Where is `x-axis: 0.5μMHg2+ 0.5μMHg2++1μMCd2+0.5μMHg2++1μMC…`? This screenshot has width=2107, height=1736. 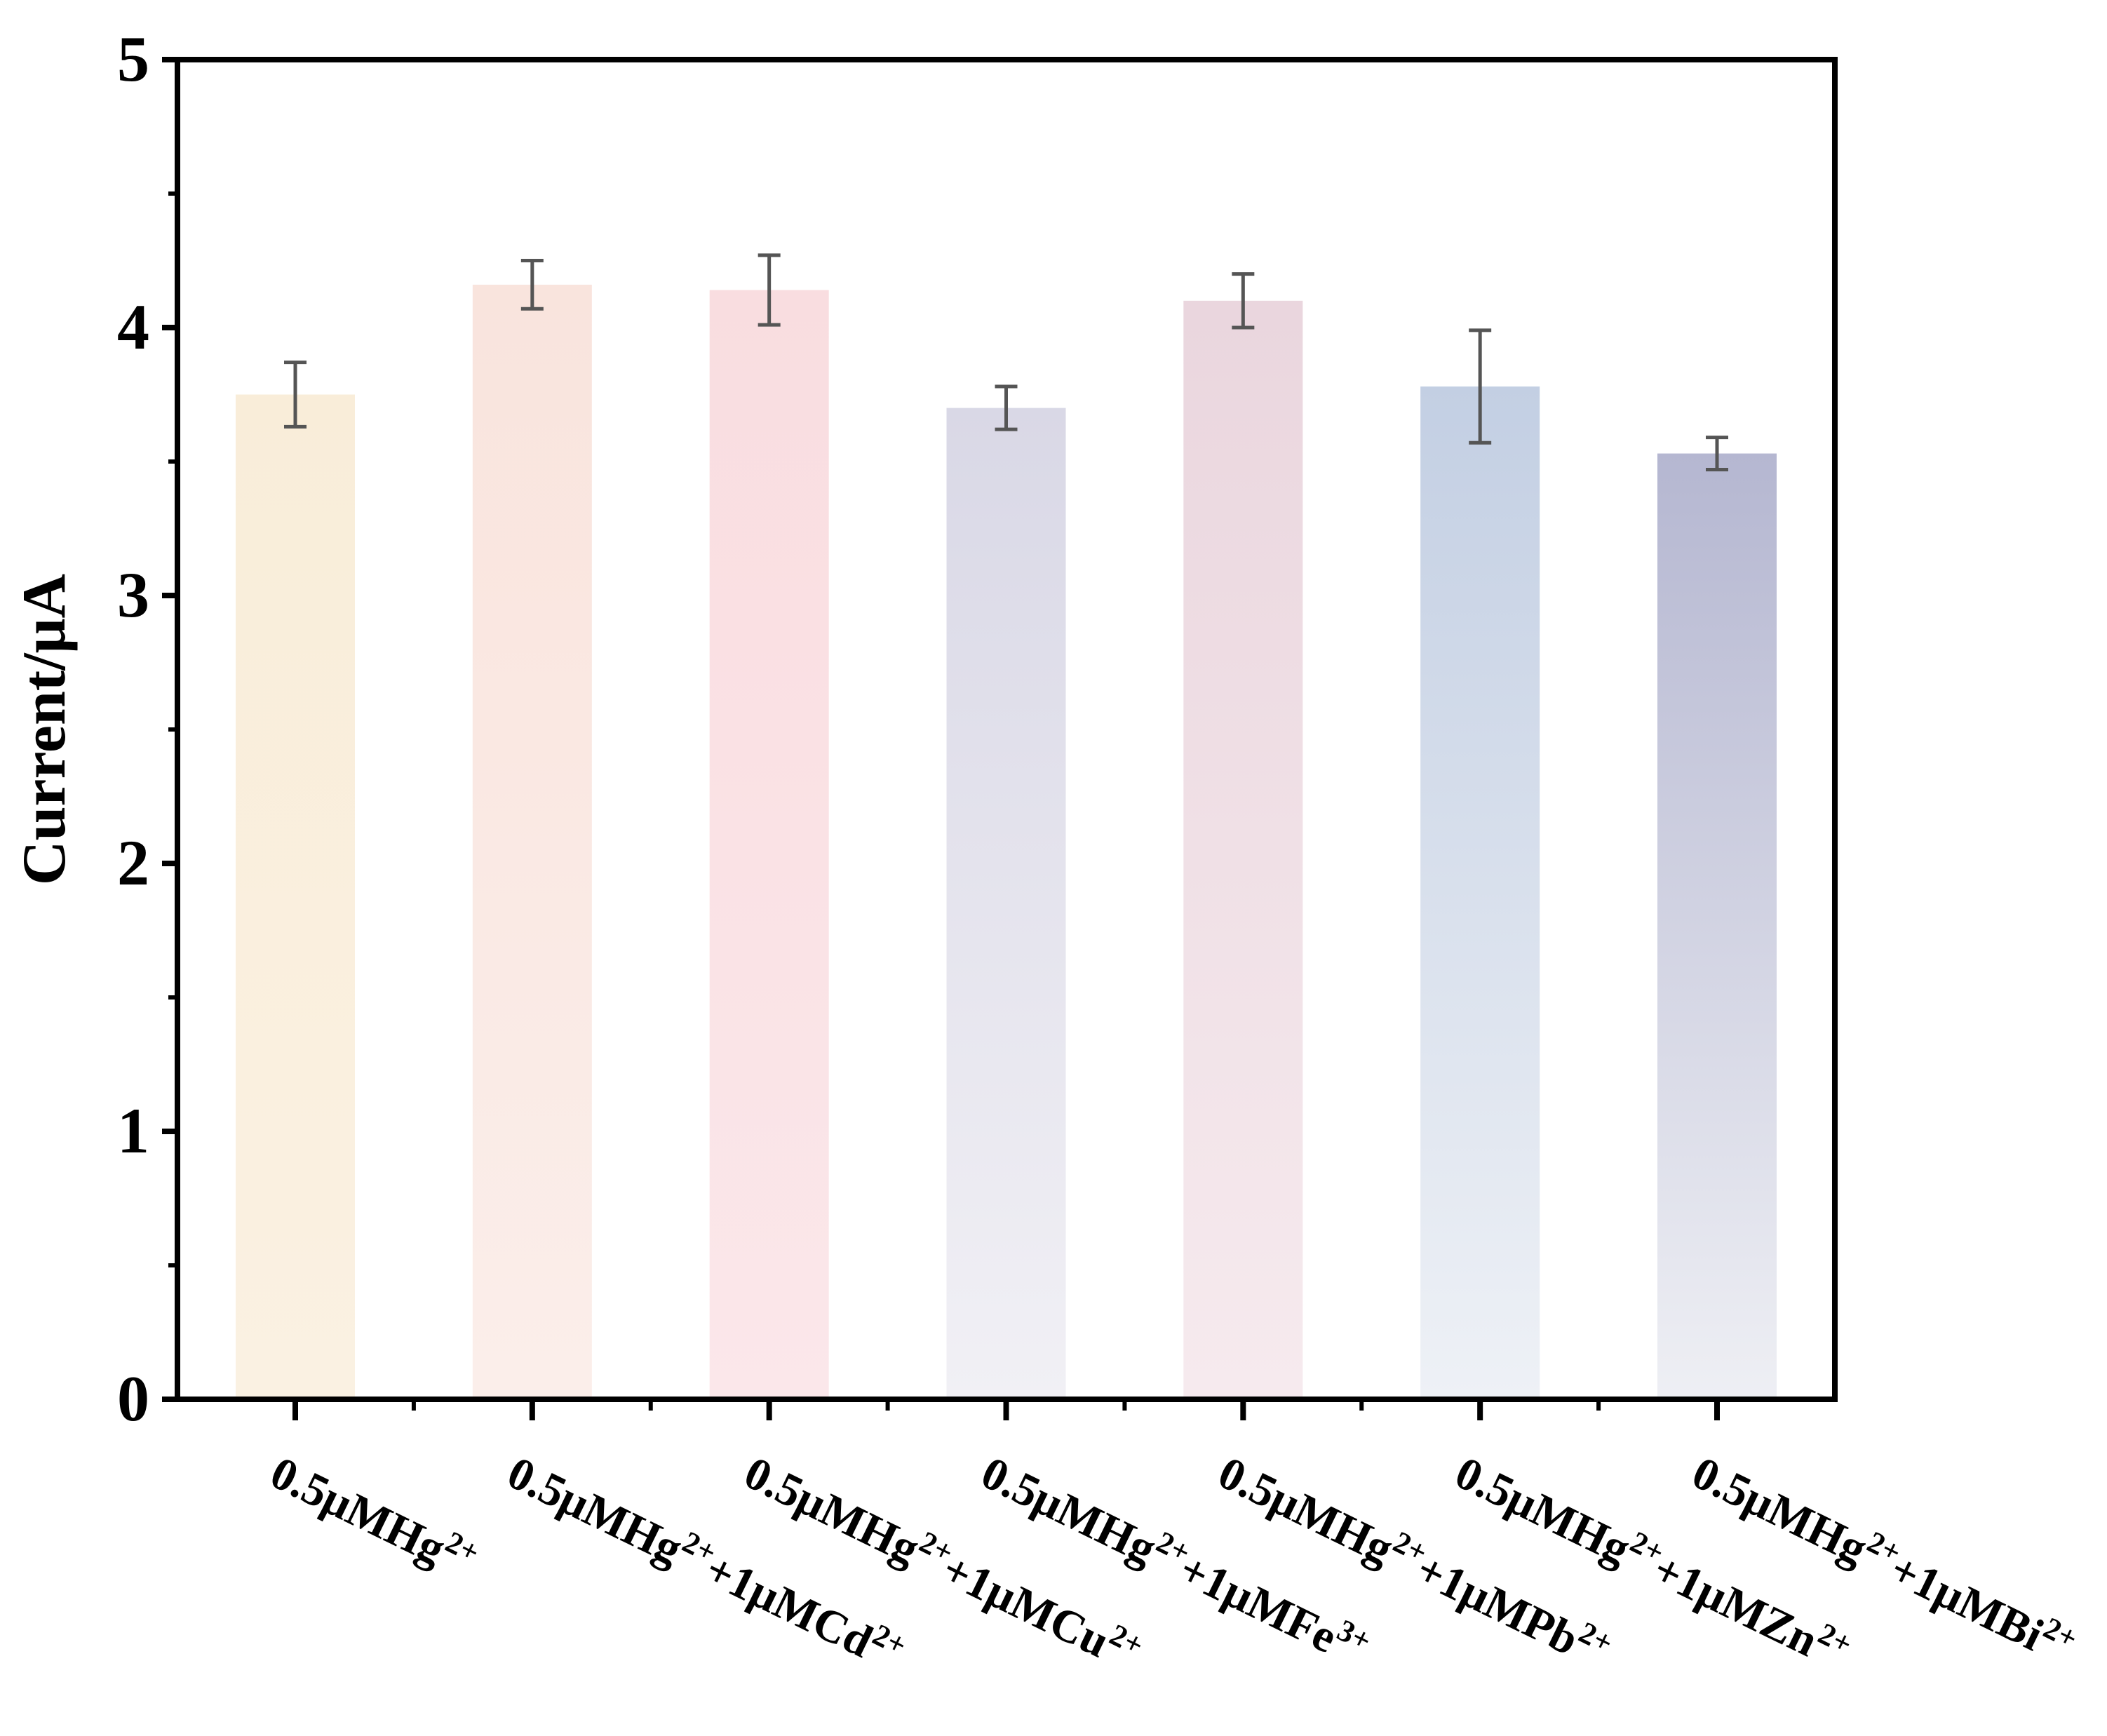 x-axis: 0.5μMHg2+ 0.5μMHg2++1μMCd2+0.5μMHg2++1μMC… is located at coordinates (1172, 1541).